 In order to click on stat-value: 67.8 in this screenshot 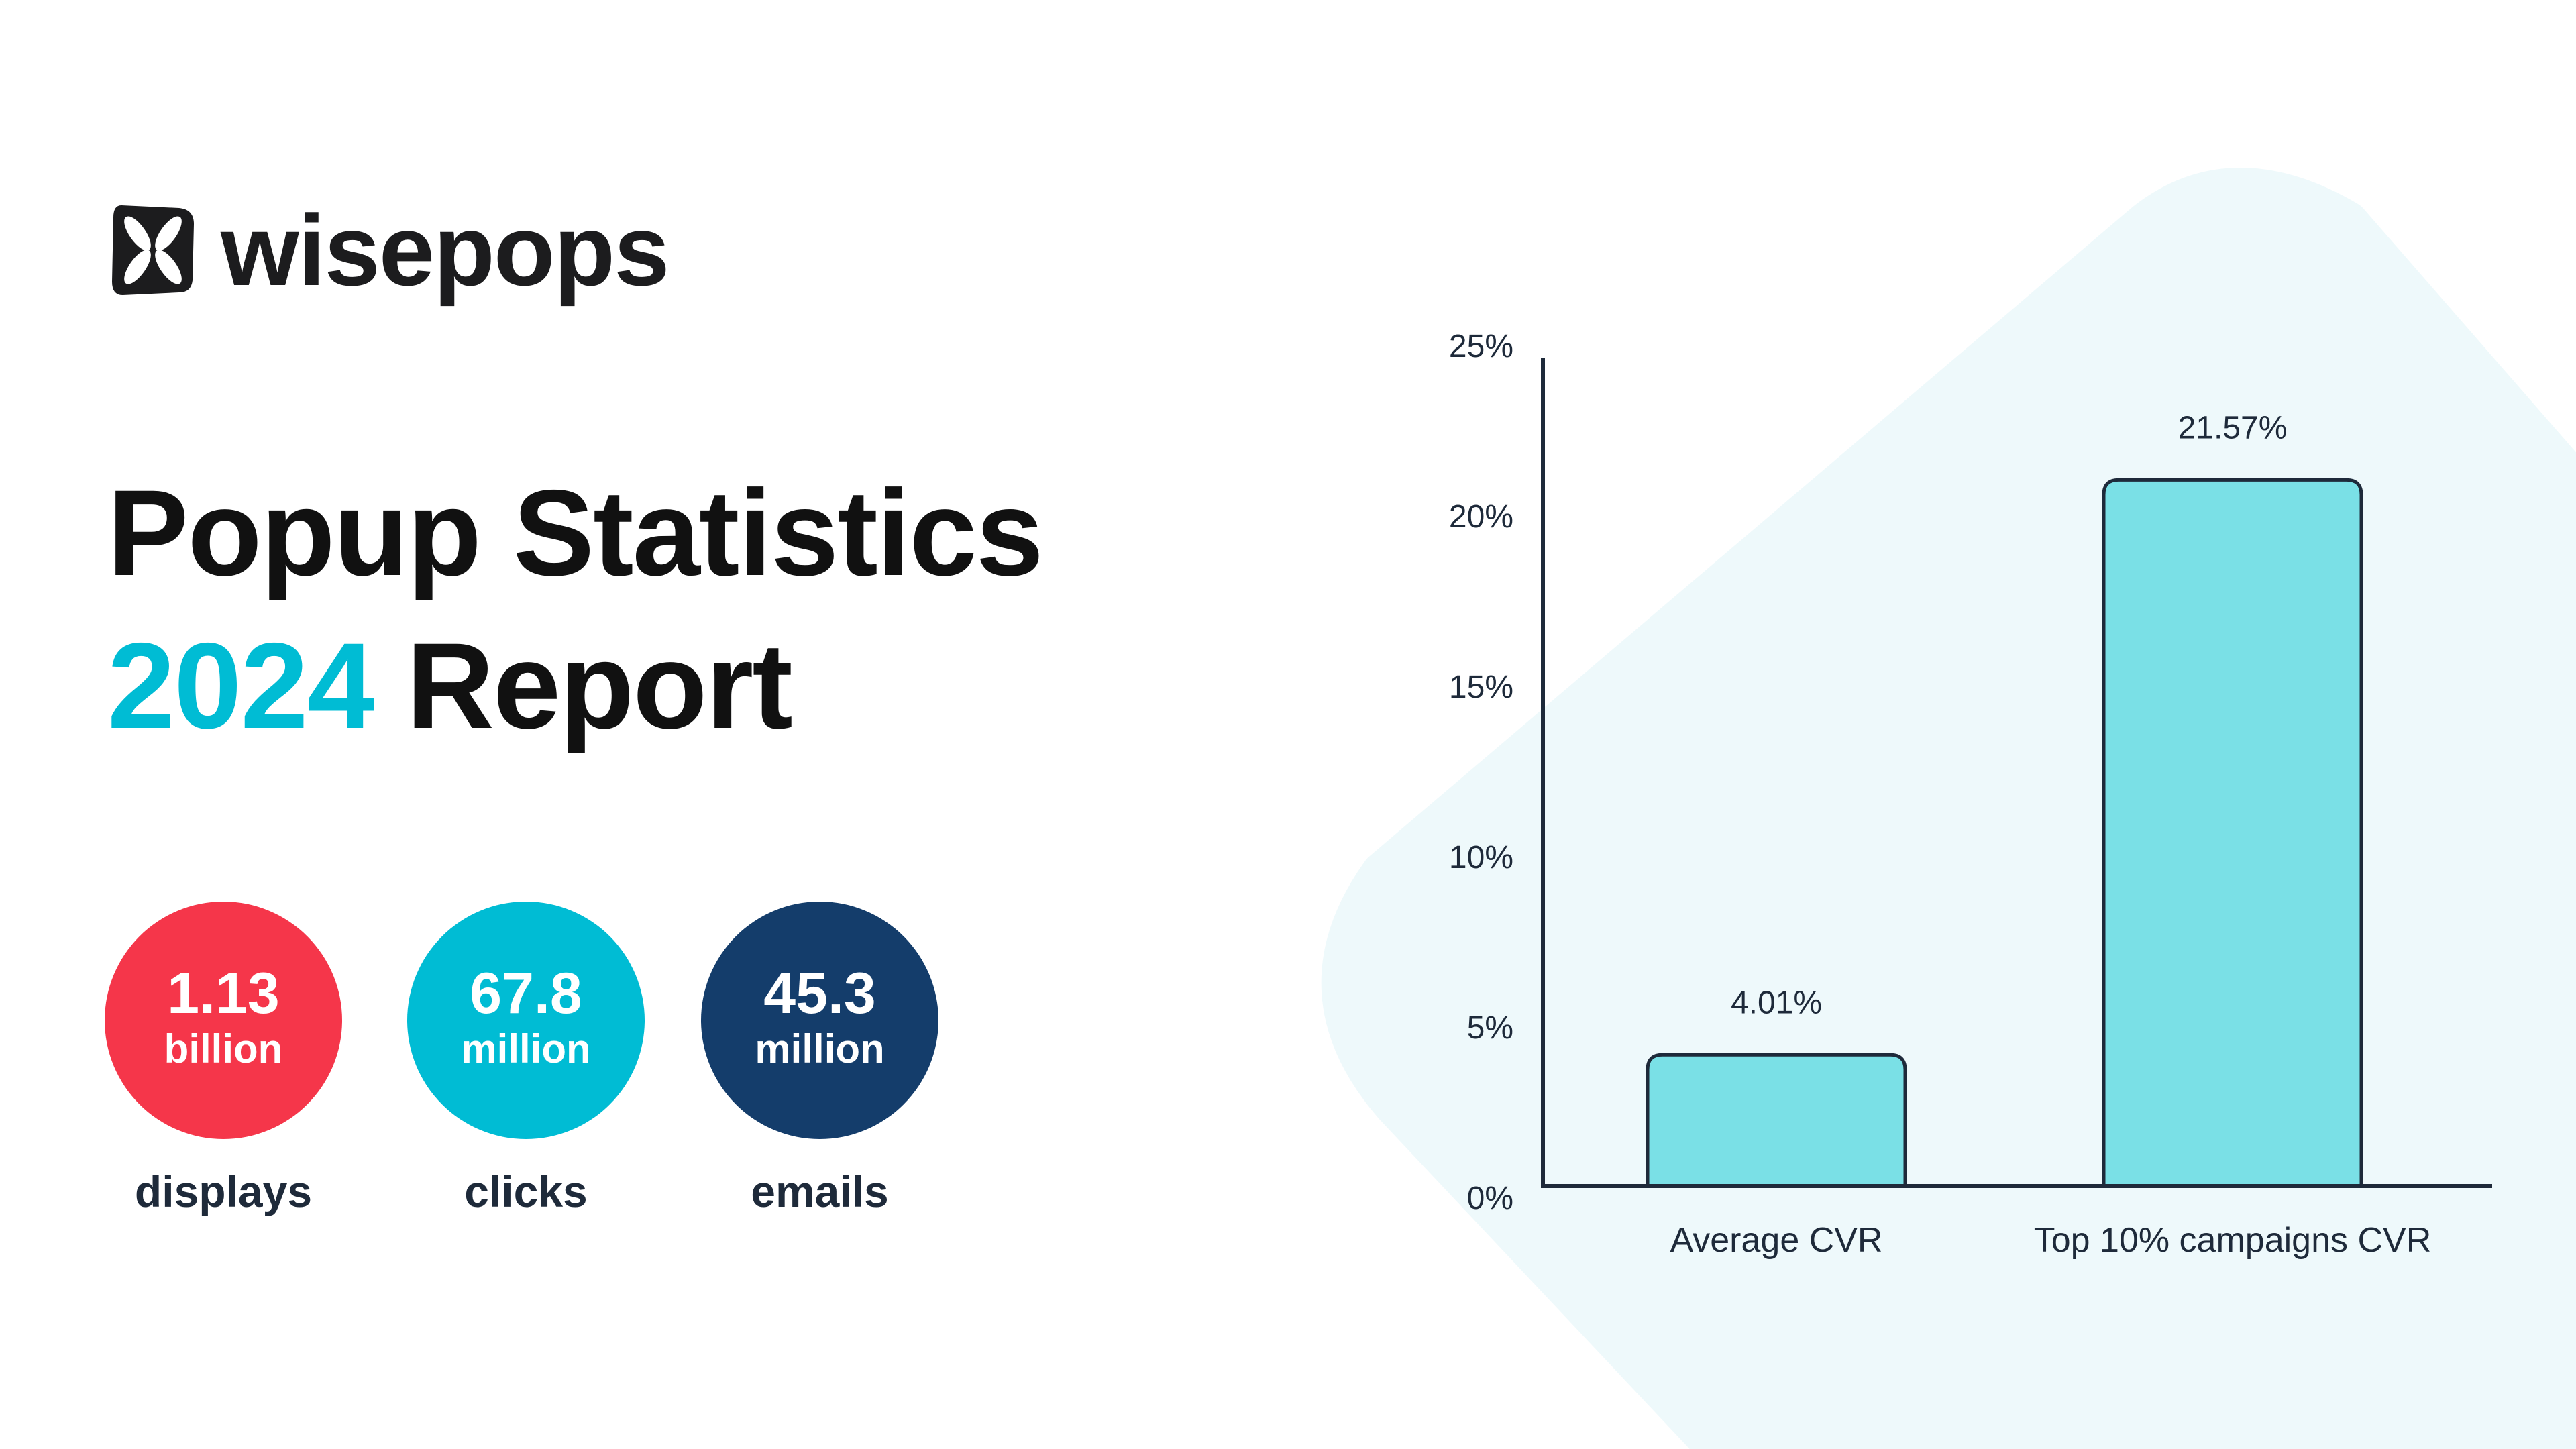, I will do `click(526, 993)`.